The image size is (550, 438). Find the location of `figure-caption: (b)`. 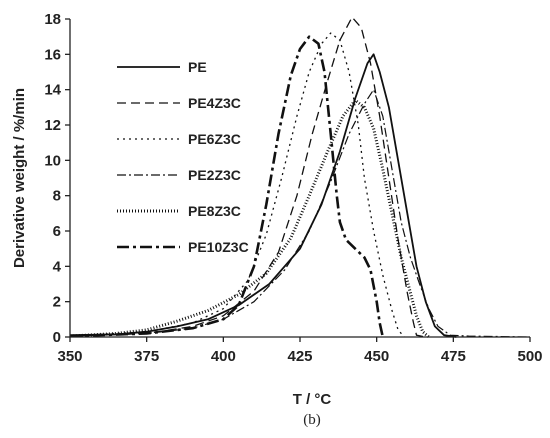

figure-caption: (b) is located at coordinates (312, 420).